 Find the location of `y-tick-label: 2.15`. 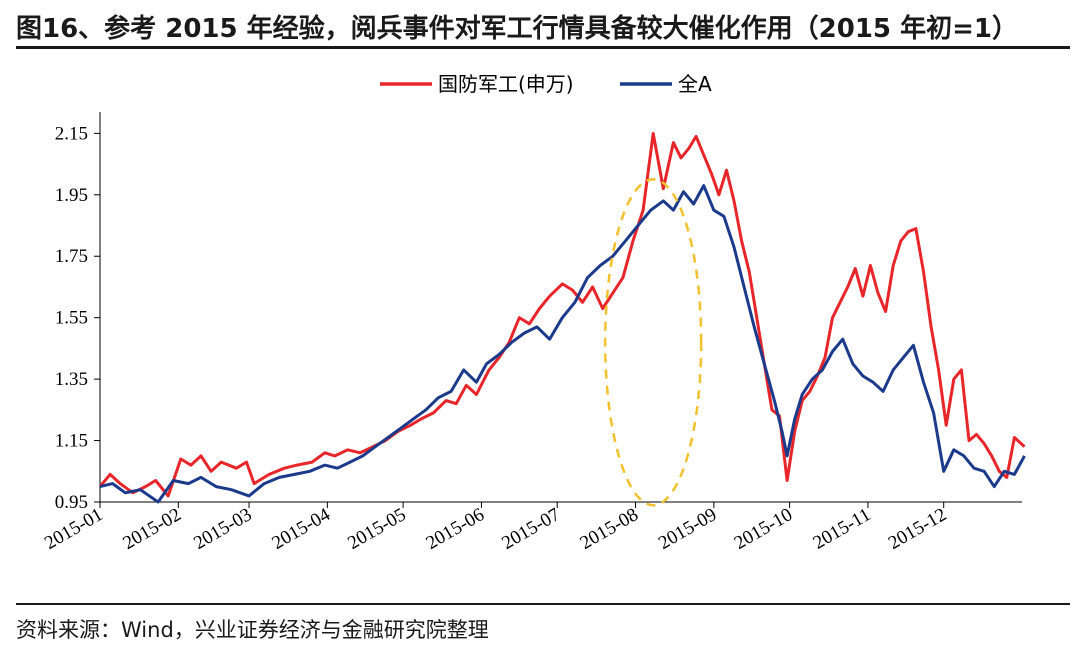

y-tick-label: 2.15 is located at coordinates (71, 133).